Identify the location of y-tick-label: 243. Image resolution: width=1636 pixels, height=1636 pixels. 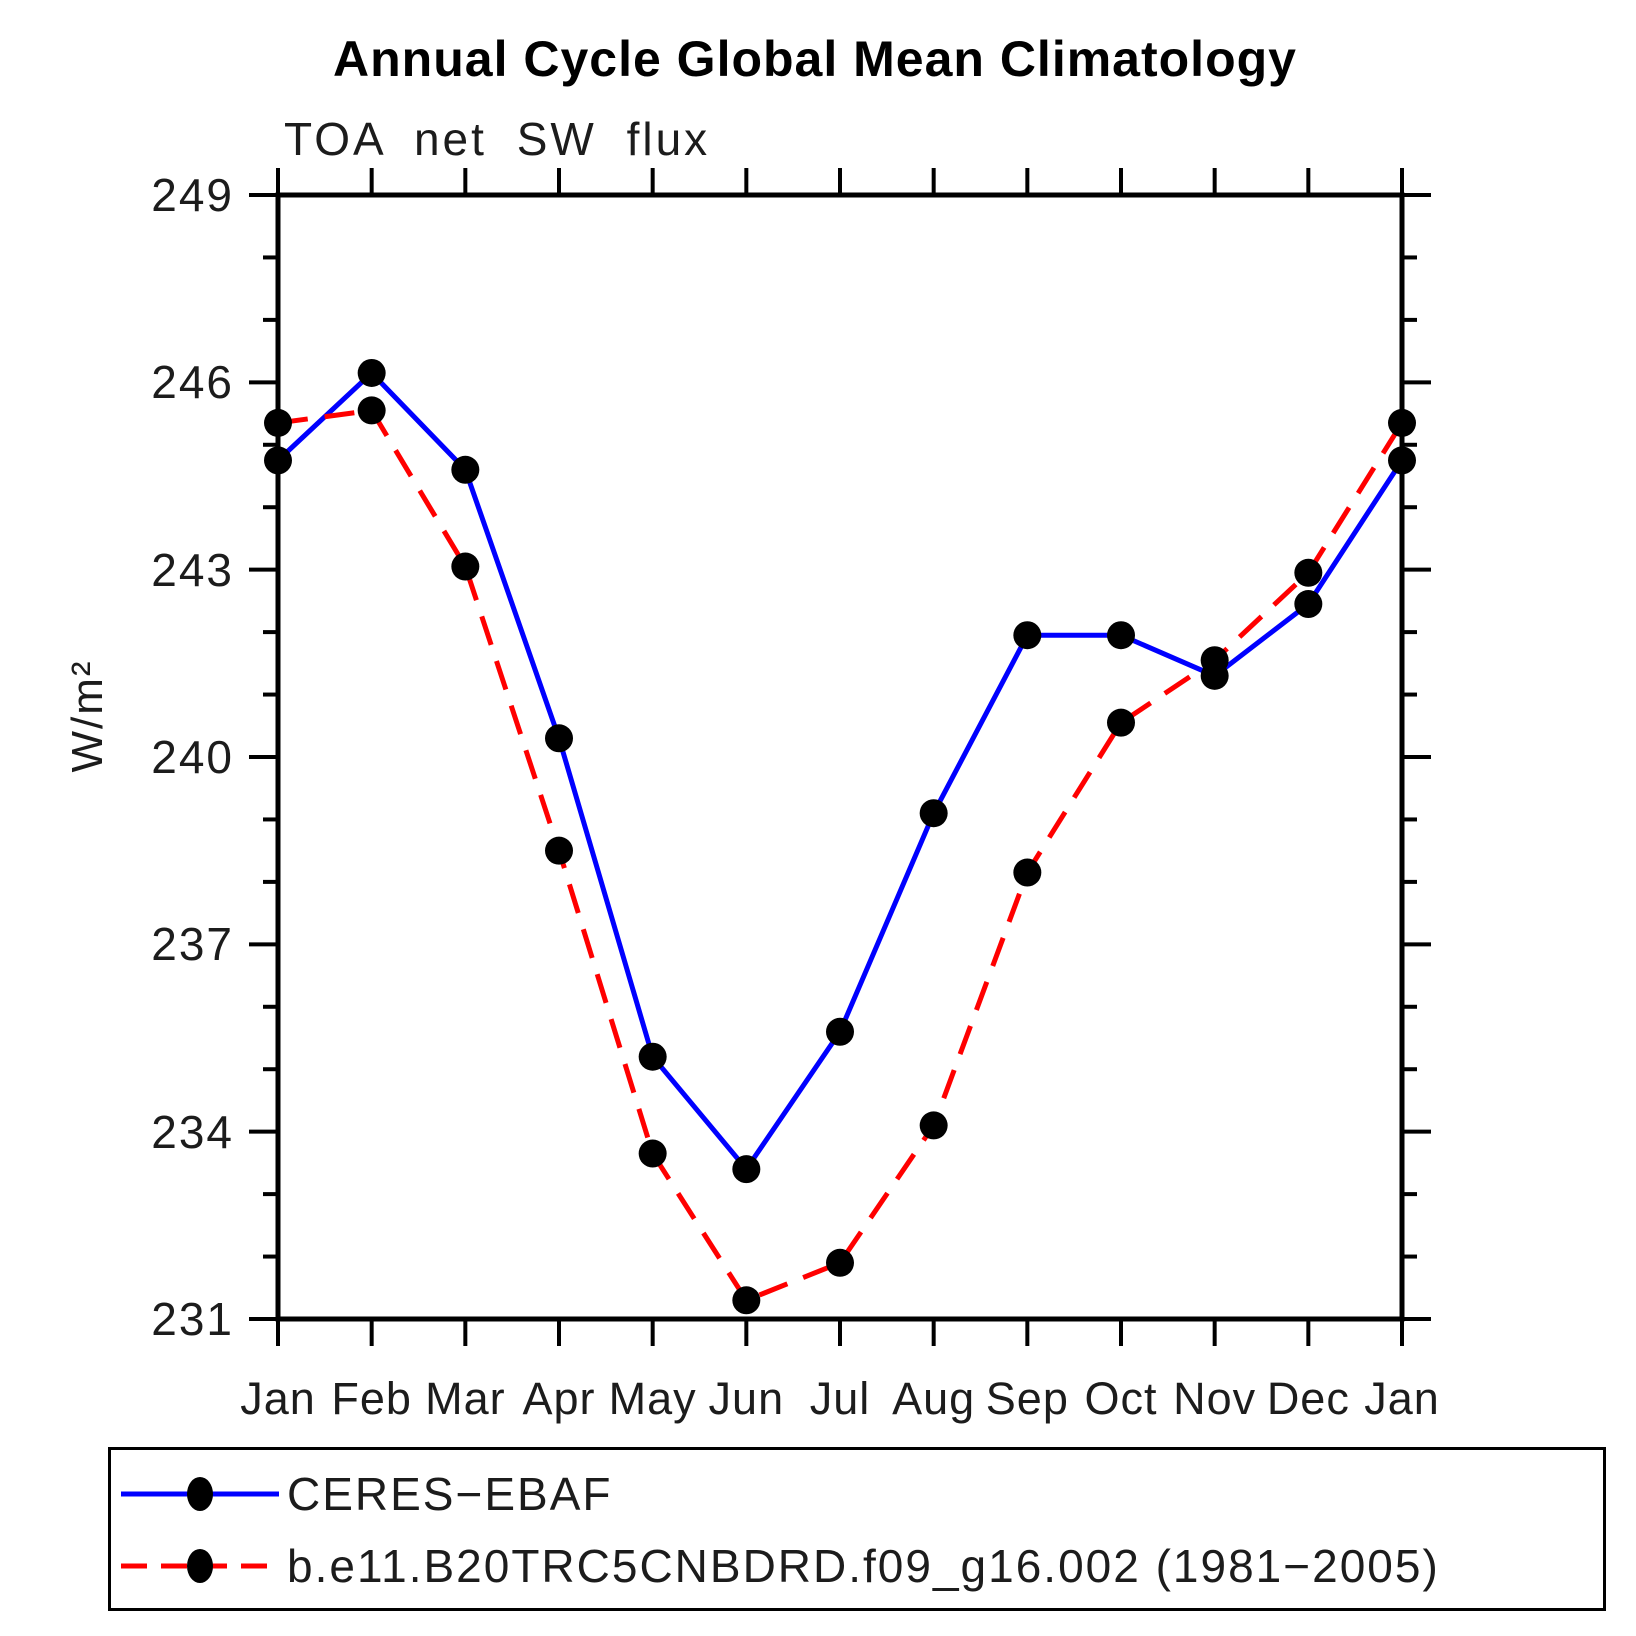
(192, 569).